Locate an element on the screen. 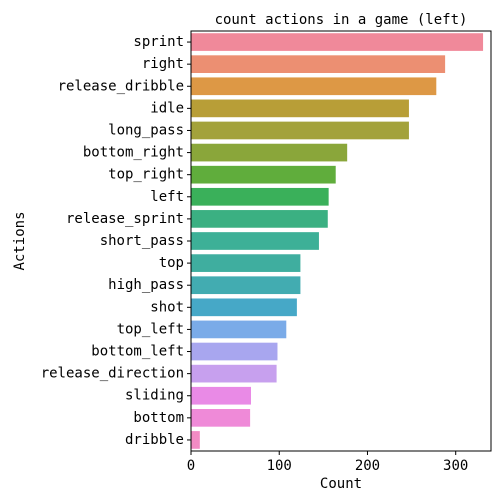 This screenshot has height=504, width=504. bar-short-pass is located at coordinates (255, 241).